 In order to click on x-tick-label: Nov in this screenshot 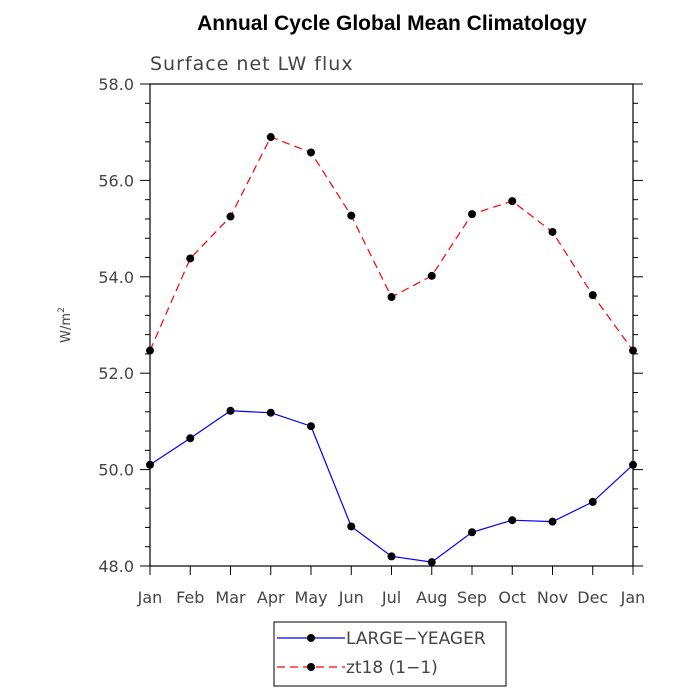, I will do `click(552, 597)`.